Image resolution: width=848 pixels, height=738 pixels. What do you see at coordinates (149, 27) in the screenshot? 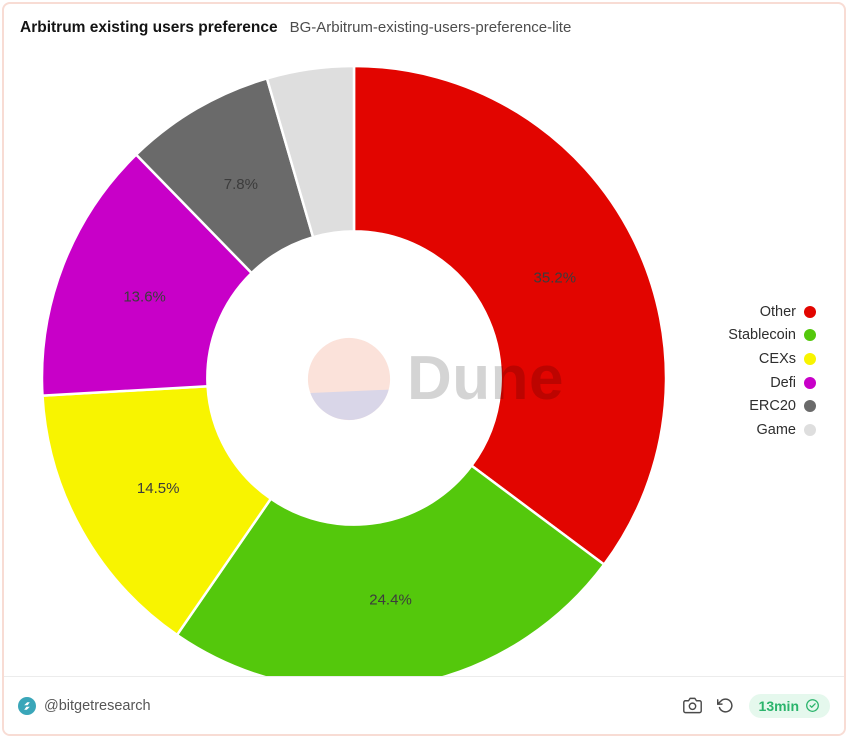
I see `chart-title: Arbitrum existing users preference` at bounding box center [149, 27].